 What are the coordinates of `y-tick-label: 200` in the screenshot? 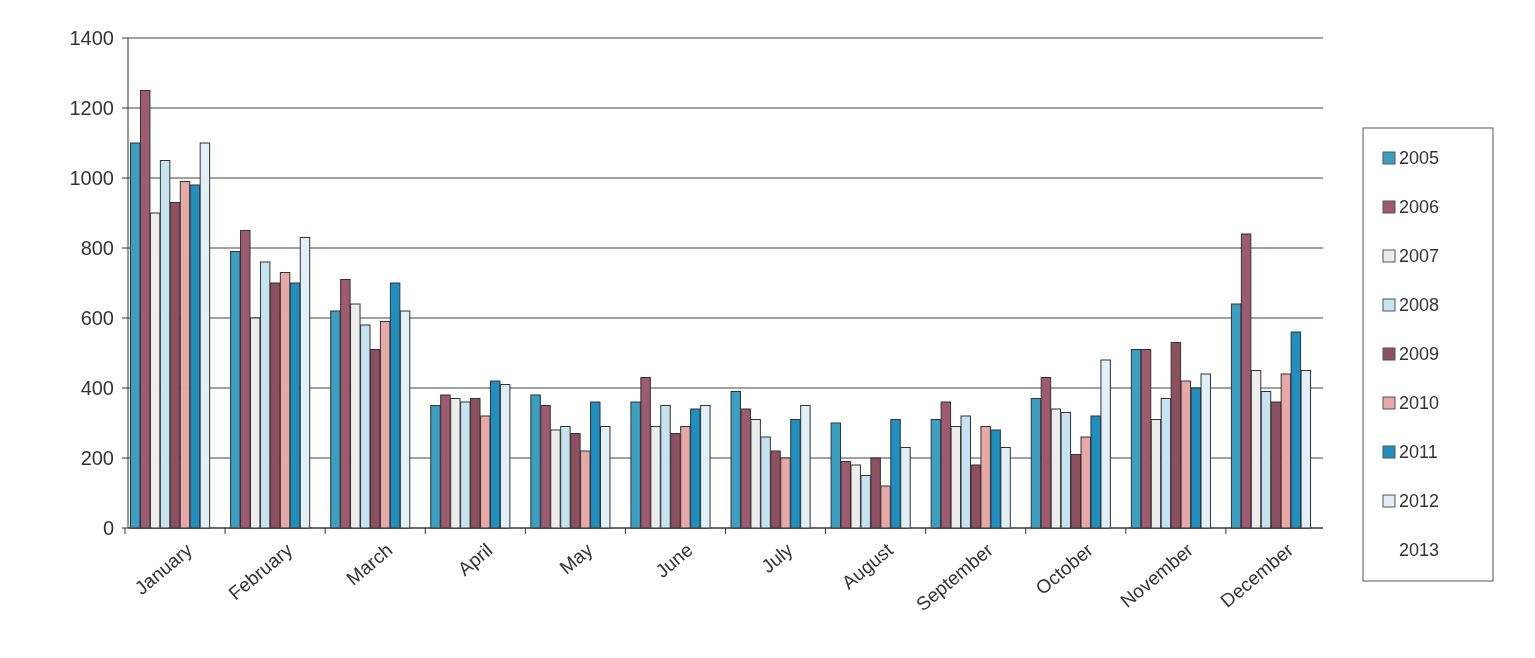 It's located at (97, 458).